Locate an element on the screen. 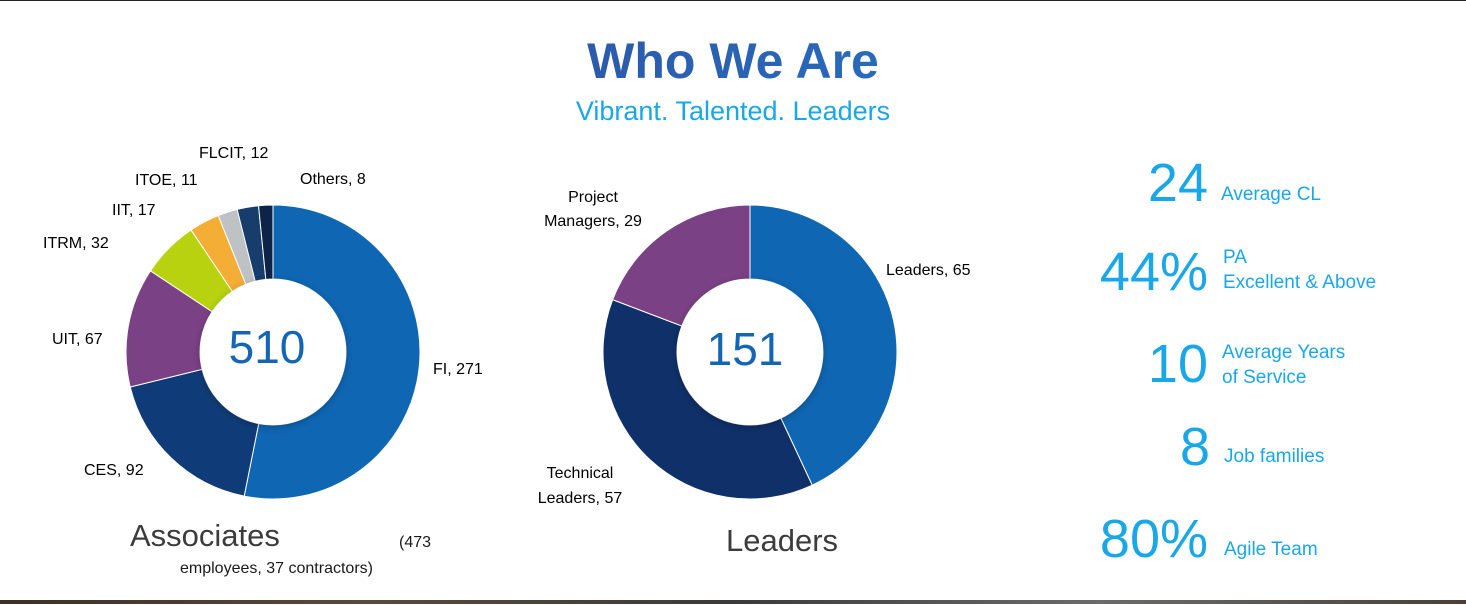 Image resolution: width=1466 pixels, height=605 pixels. slice-label-project-managers-1: Project is located at coordinates (593, 197).